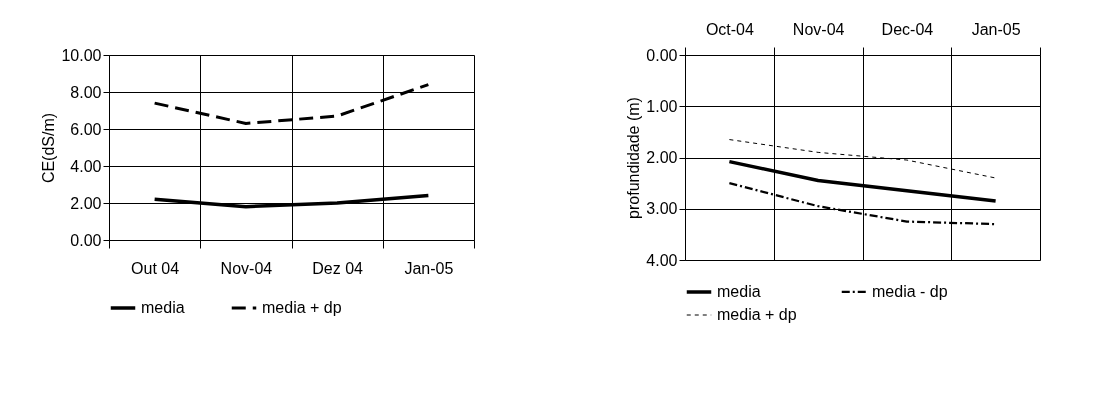  Describe the element at coordinates (662, 106) in the screenshot. I see `y-tick-label: 1.00` at that location.